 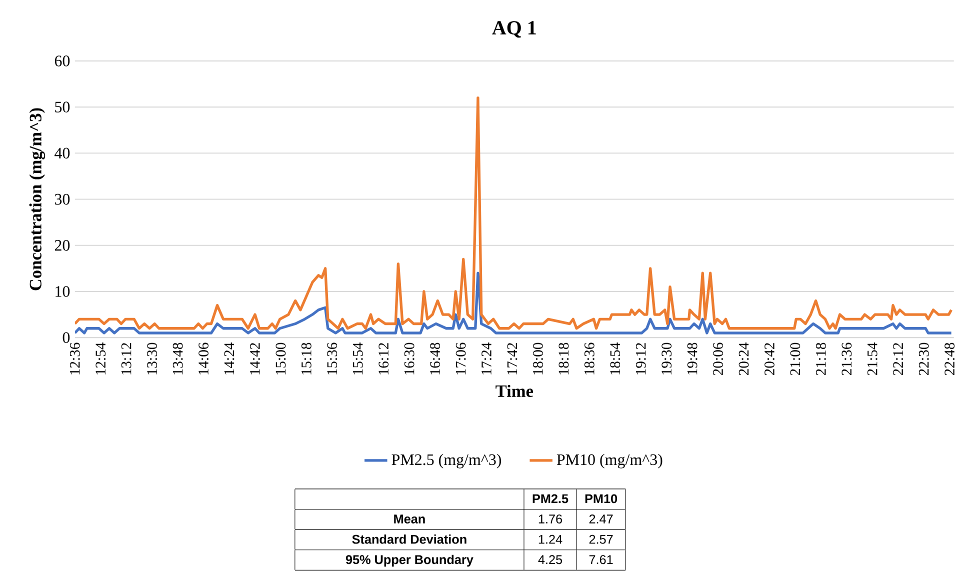 What do you see at coordinates (514, 29) in the screenshot?
I see `chart-title: AQ 1` at bounding box center [514, 29].